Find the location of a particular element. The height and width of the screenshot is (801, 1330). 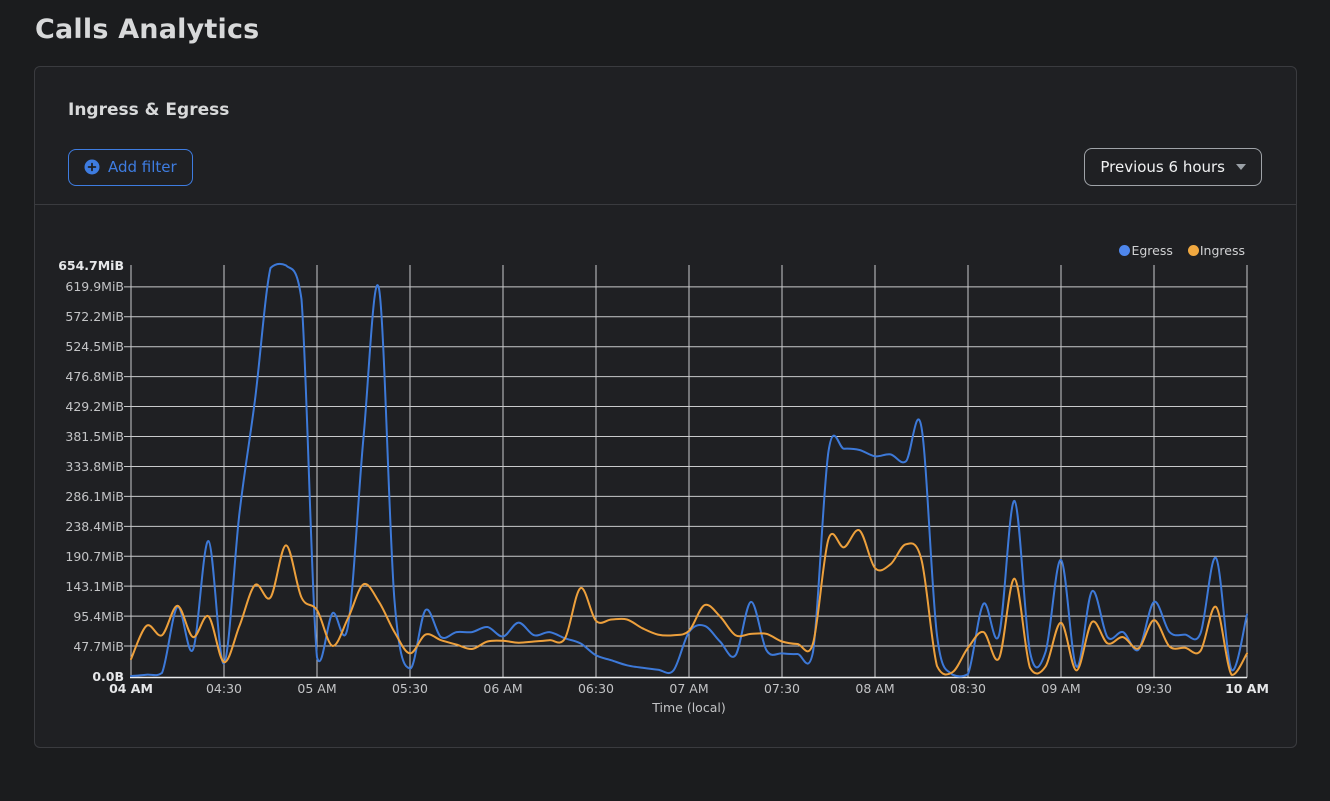

add-filter-label: Add filter is located at coordinates (142, 167).